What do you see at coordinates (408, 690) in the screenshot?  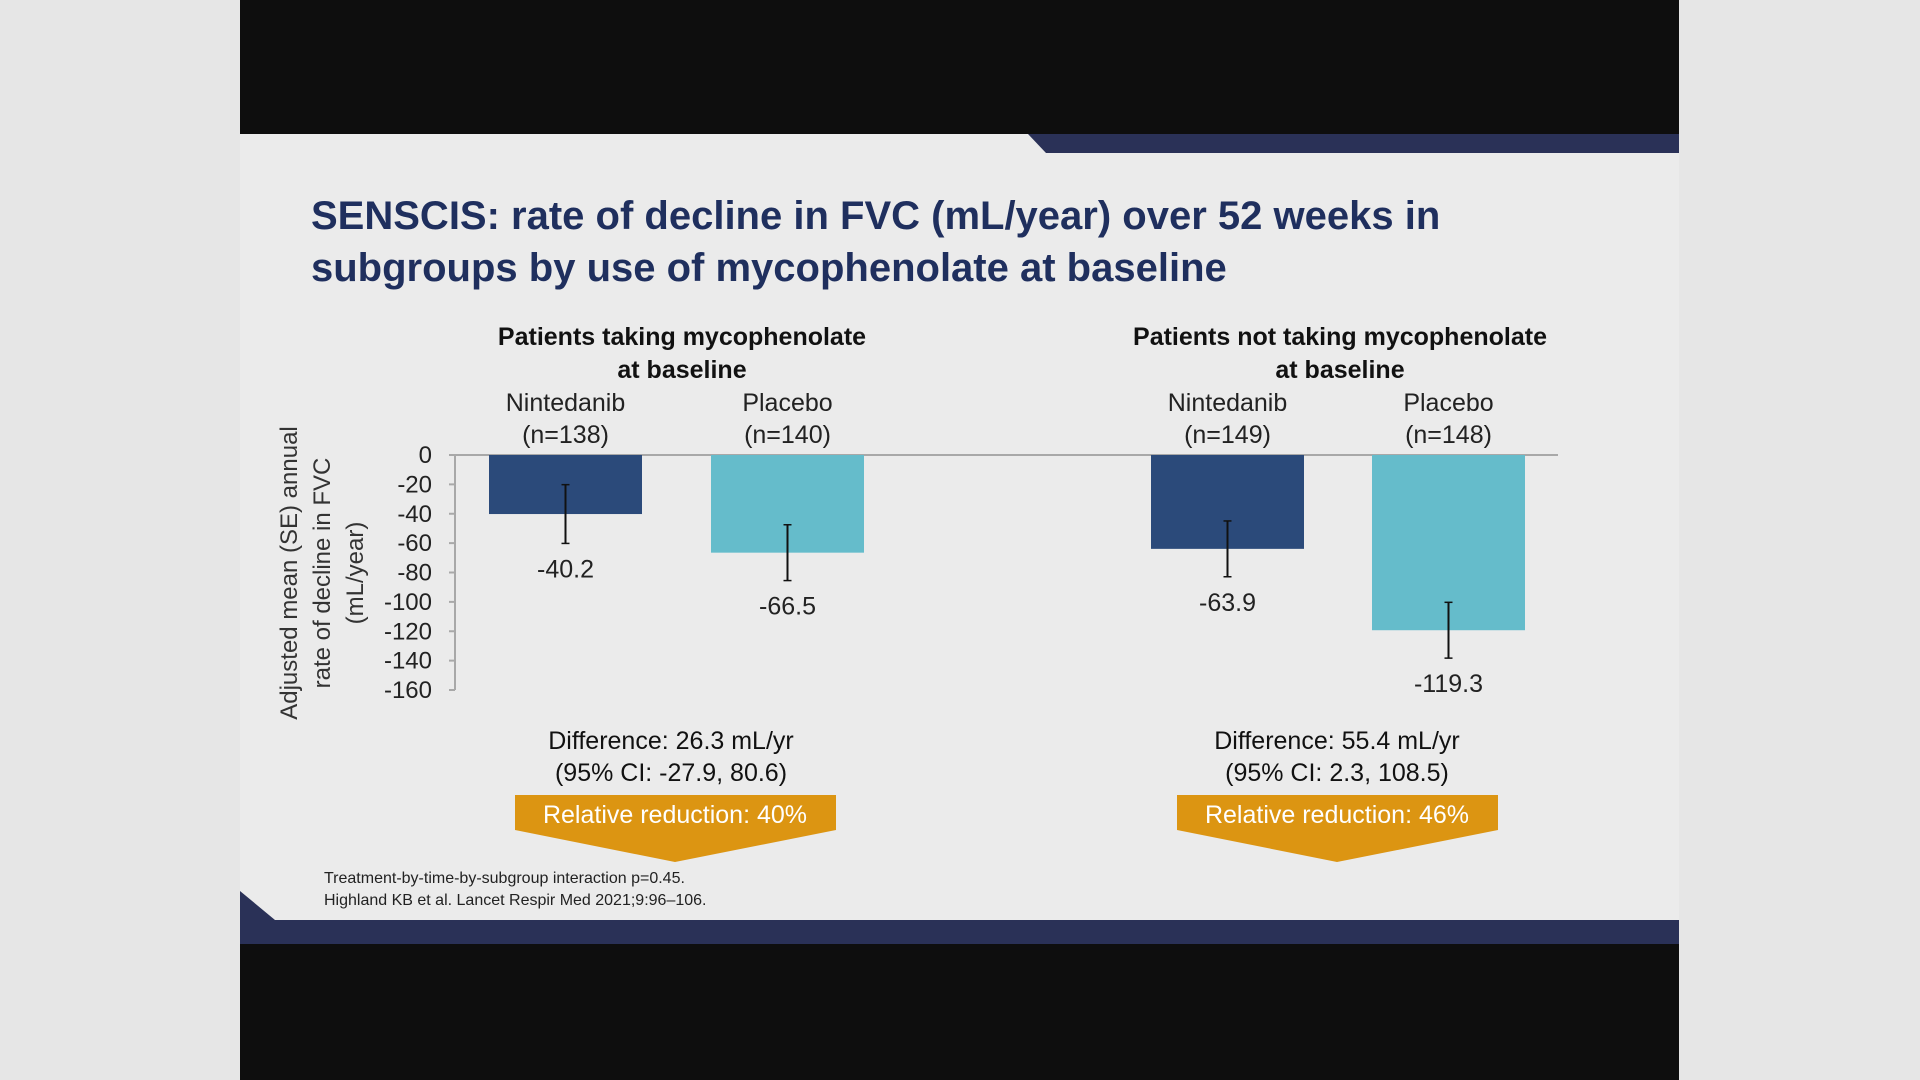 I see `y-tick-label: -160` at bounding box center [408, 690].